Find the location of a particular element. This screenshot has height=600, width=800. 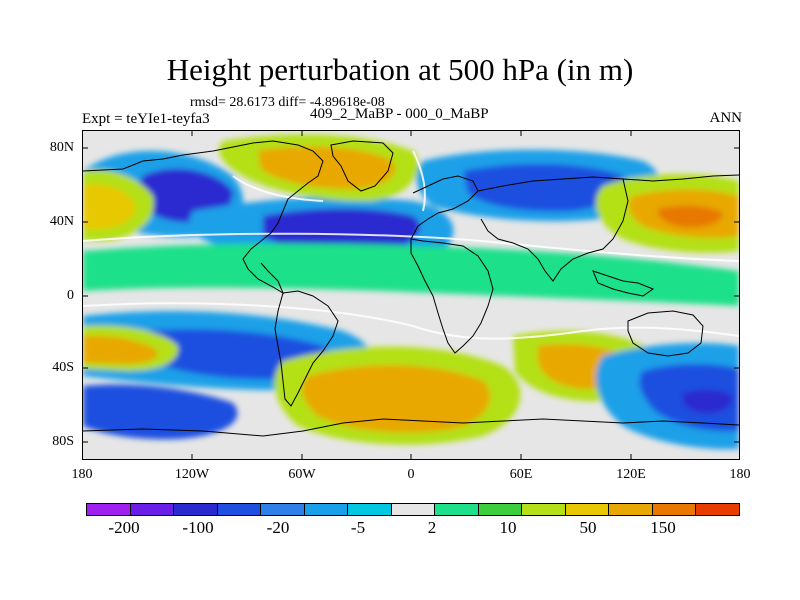

season-label: ANN is located at coordinates (726, 118).